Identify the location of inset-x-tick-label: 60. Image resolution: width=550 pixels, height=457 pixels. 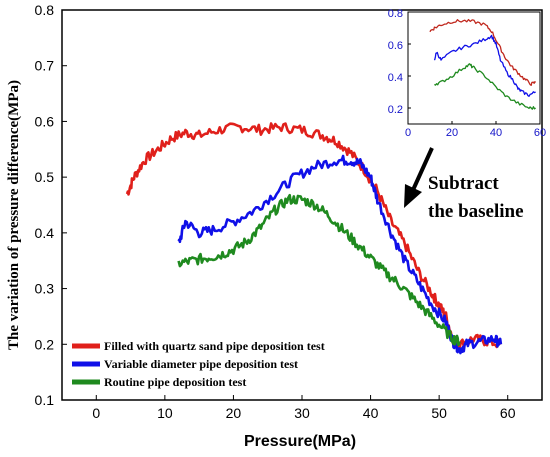
(540, 133).